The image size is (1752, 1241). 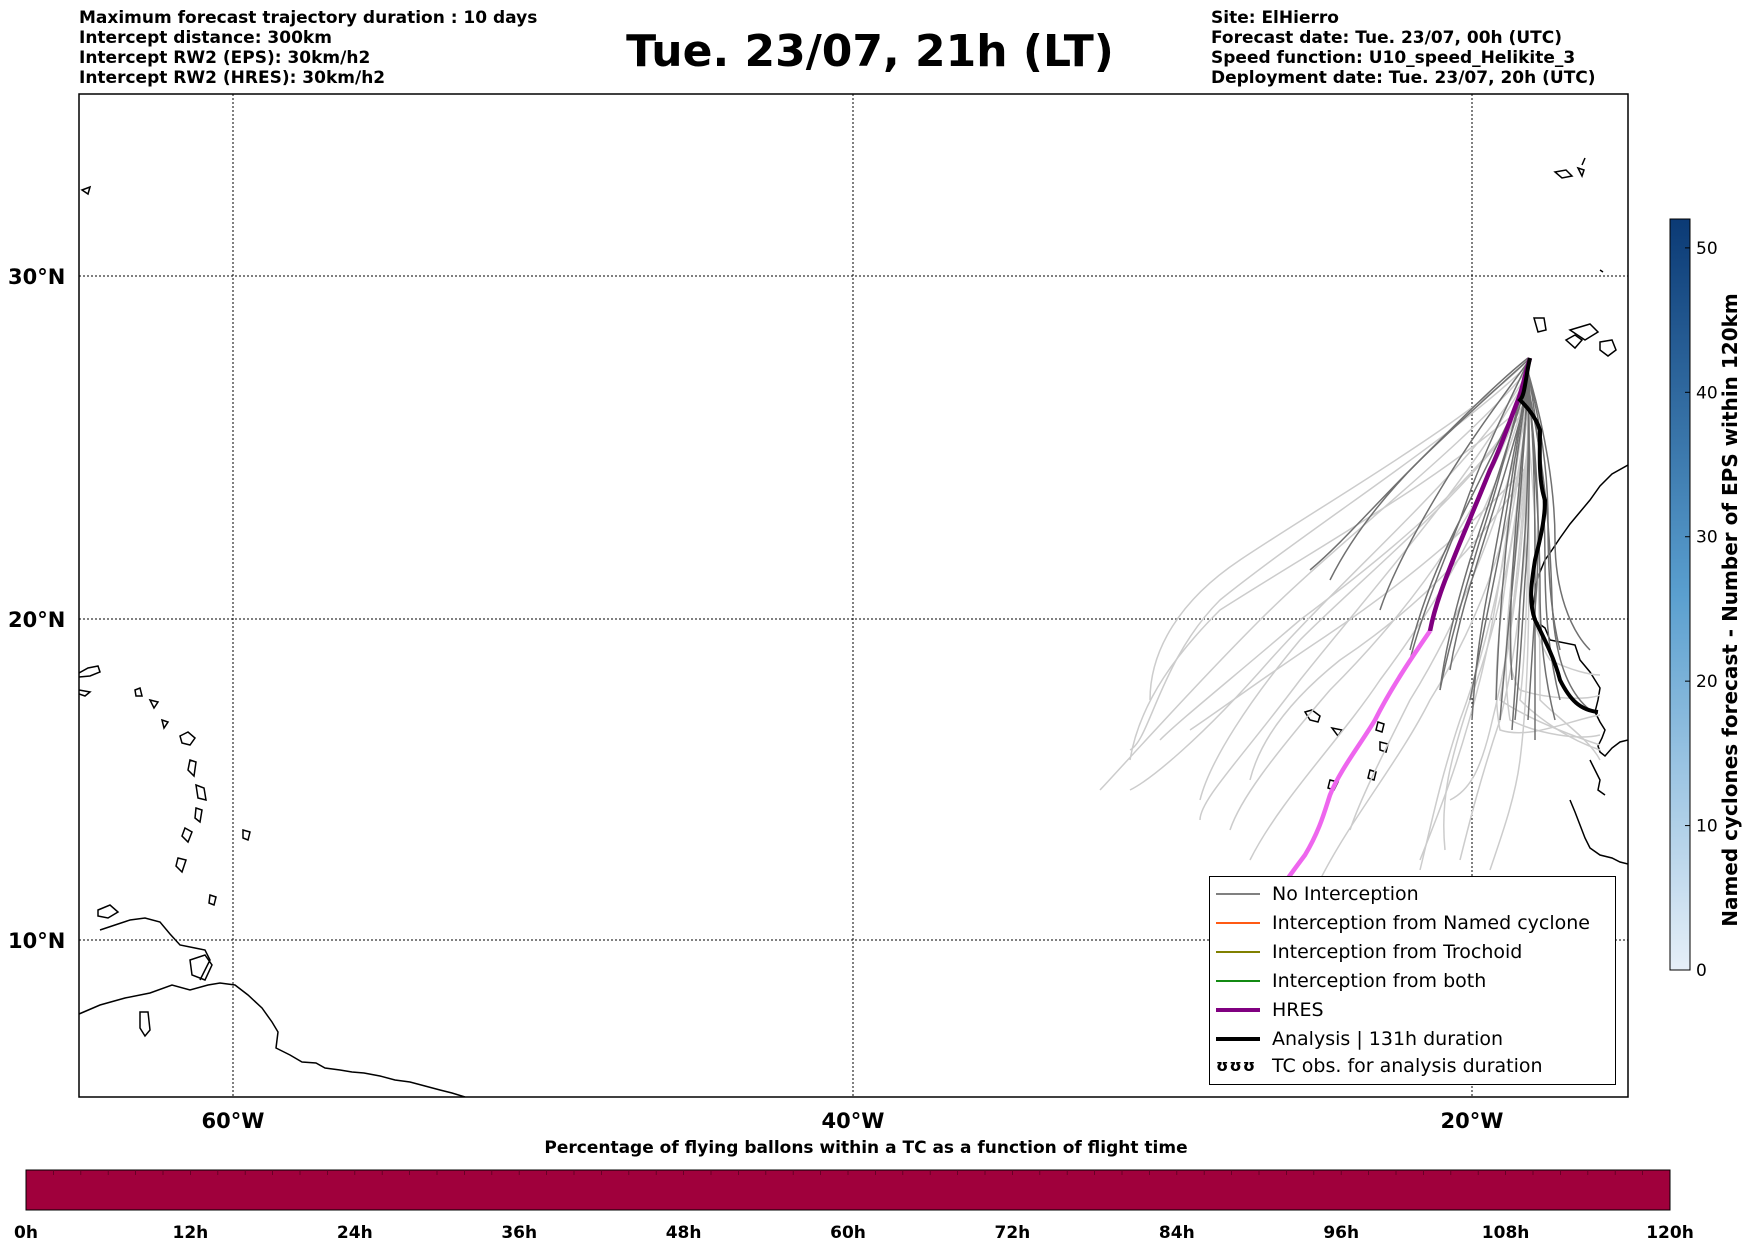 I want to click on island-azores, so click(x=1601, y=271).